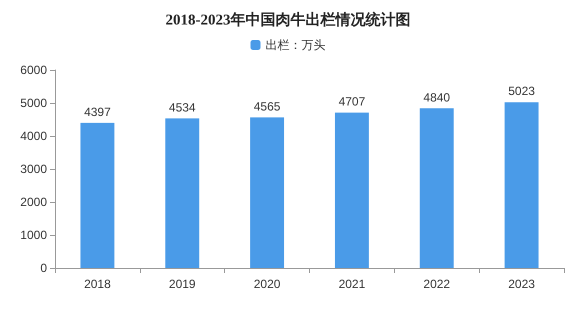 Image resolution: width=576 pixels, height=326 pixels. I want to click on y-tick-label: 3000, so click(34, 169).